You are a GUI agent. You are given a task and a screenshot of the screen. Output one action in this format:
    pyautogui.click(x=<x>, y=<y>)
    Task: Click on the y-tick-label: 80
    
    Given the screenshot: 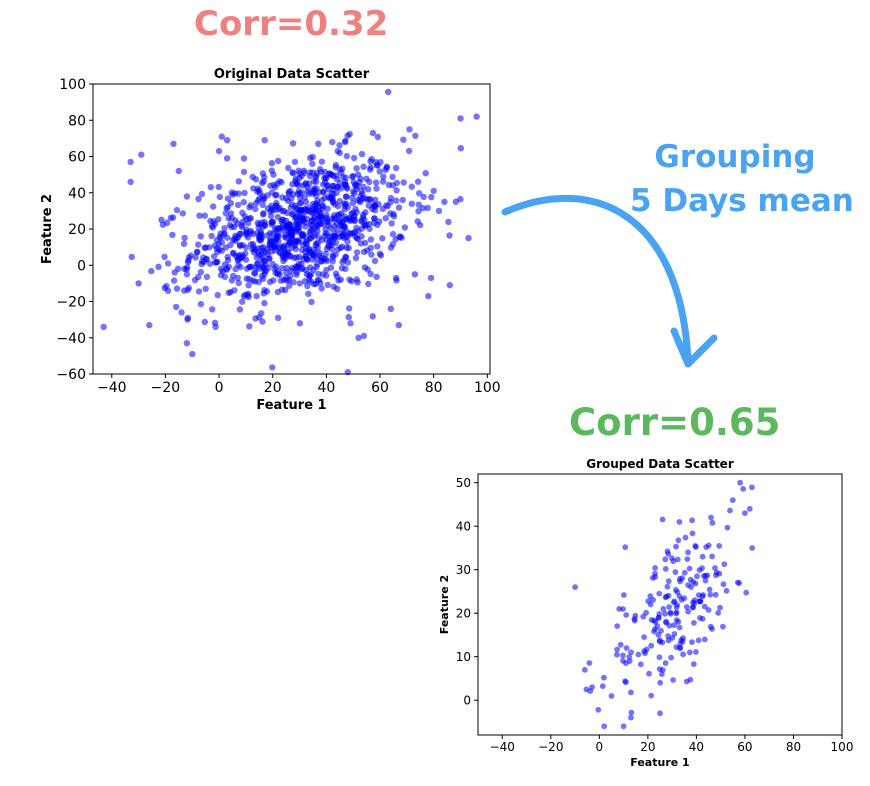 What is the action you would take?
    pyautogui.click(x=77, y=121)
    